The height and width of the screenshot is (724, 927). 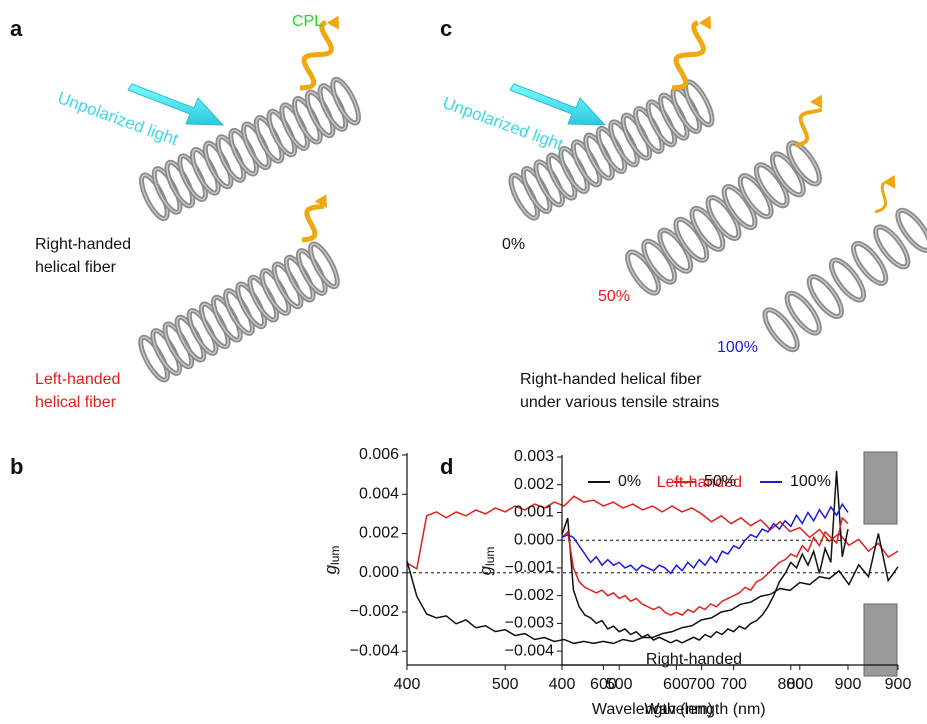 What do you see at coordinates (307, 21) in the screenshot?
I see `cpl-label: CPL` at bounding box center [307, 21].